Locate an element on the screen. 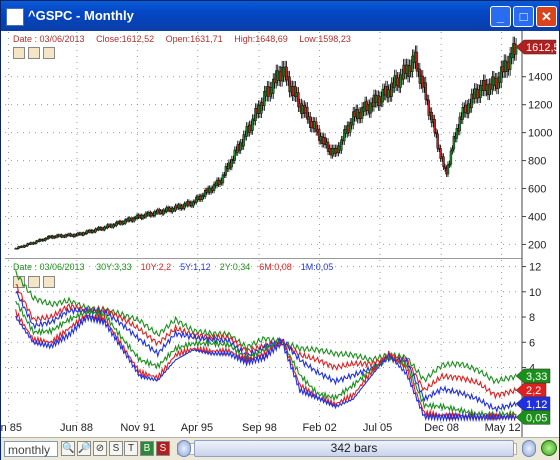 The width and height of the screenshot is (560, 460). title-bar: ^GSPC - Monthly _ □ ✕ is located at coordinates (280, 16).